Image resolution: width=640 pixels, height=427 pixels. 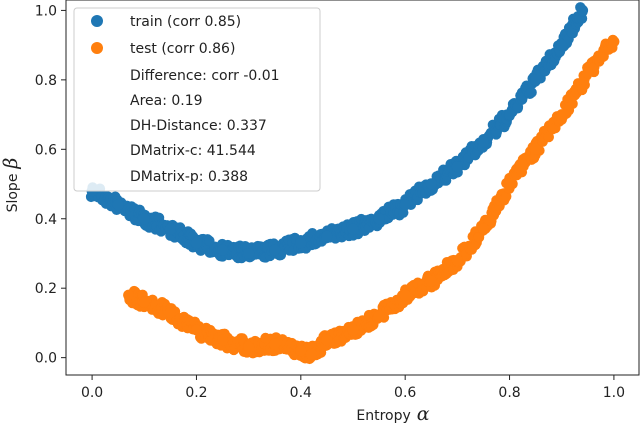 I want to click on x-axis-symbol: α, so click(x=423, y=414).